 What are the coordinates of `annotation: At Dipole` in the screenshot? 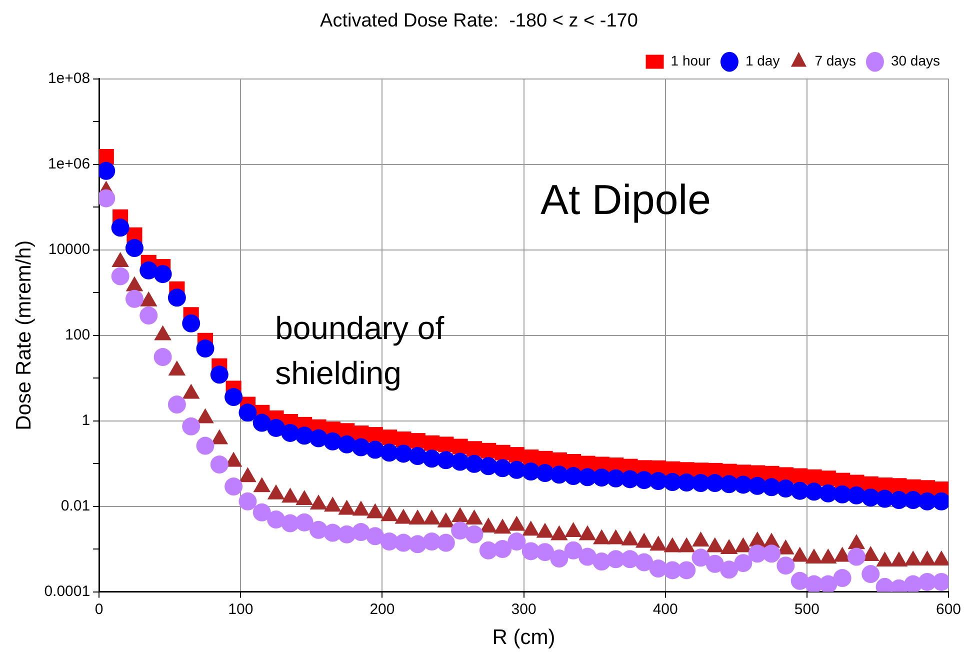 It's located at (625, 199).